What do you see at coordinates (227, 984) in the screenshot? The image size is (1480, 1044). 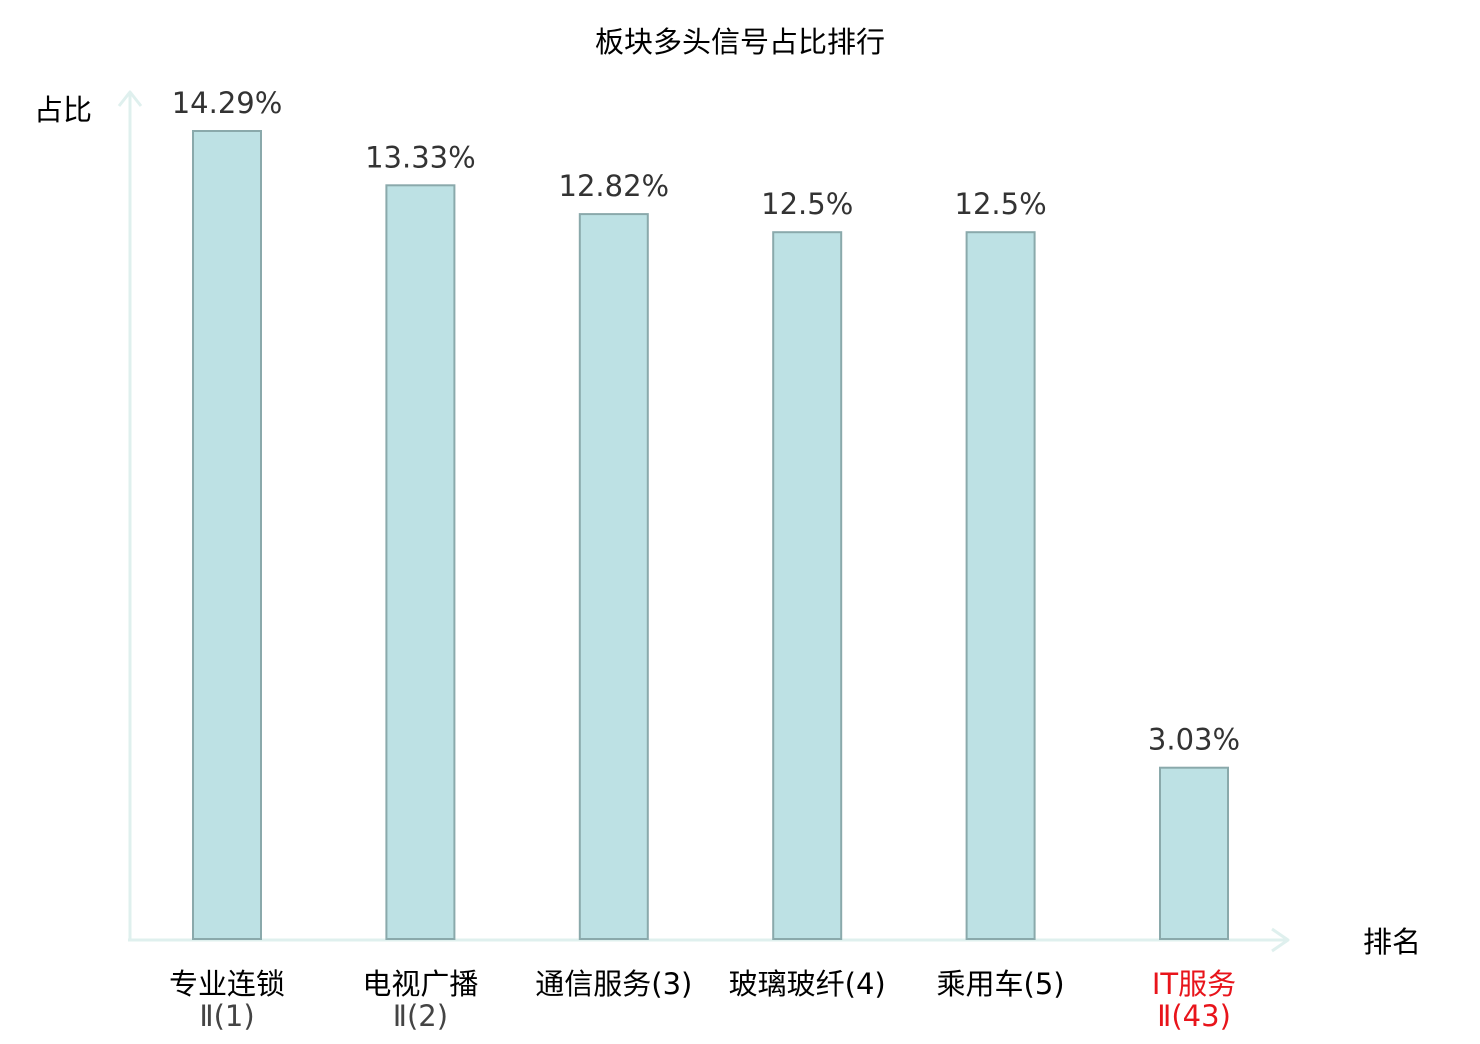 I see `category-label-1-line-1: 专业连锁` at bounding box center [227, 984].